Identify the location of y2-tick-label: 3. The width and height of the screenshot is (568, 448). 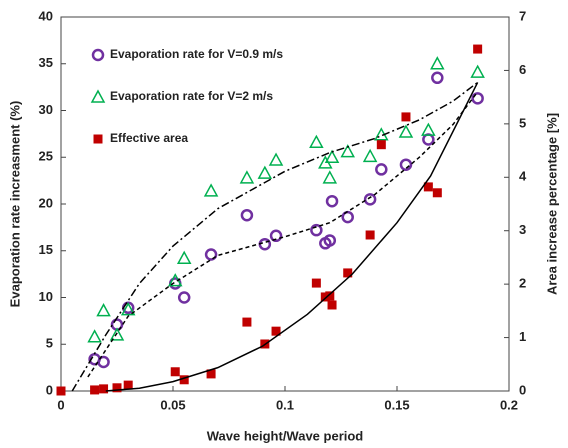
(522, 229).